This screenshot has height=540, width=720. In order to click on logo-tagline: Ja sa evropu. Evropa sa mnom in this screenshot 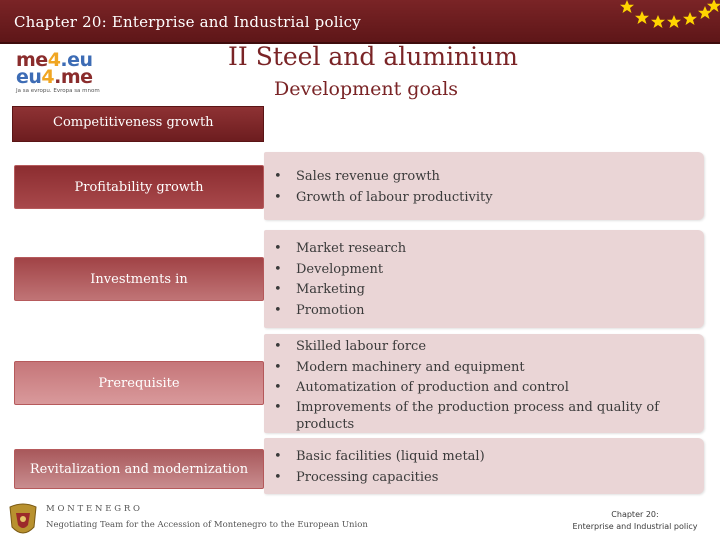, I will do `click(58, 91)`.